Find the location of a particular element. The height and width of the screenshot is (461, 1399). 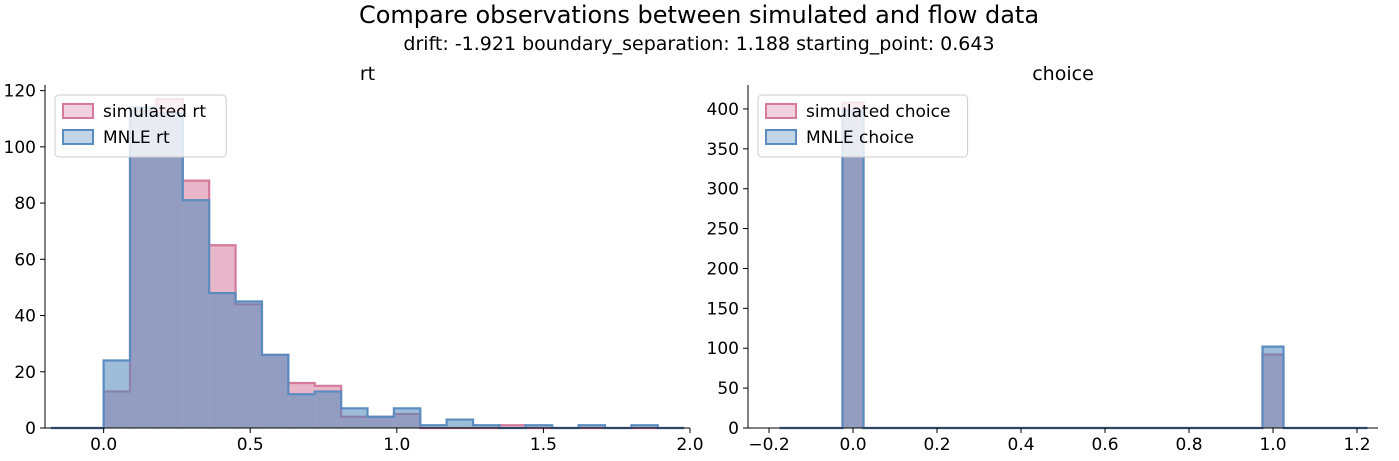

y-tick-label: 20 is located at coordinates (25, 373).